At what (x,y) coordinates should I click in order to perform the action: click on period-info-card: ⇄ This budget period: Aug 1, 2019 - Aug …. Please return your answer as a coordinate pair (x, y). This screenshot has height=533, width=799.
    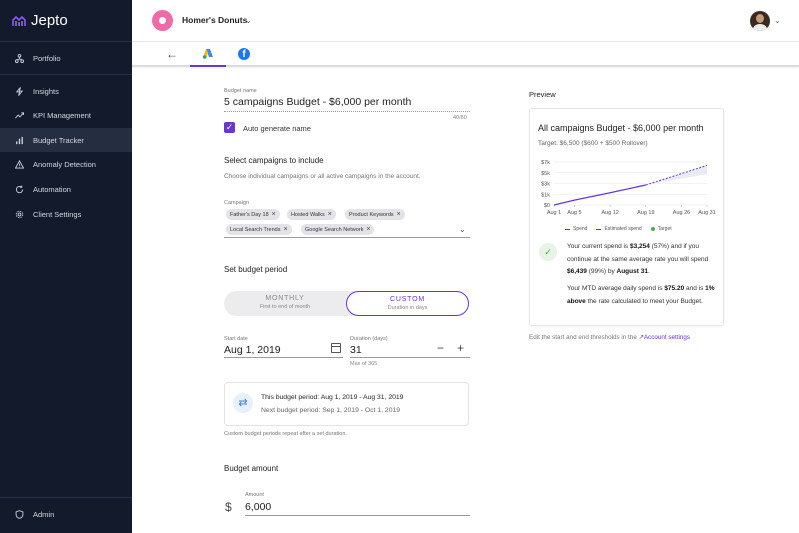
    Looking at the image, I should click on (346, 404).